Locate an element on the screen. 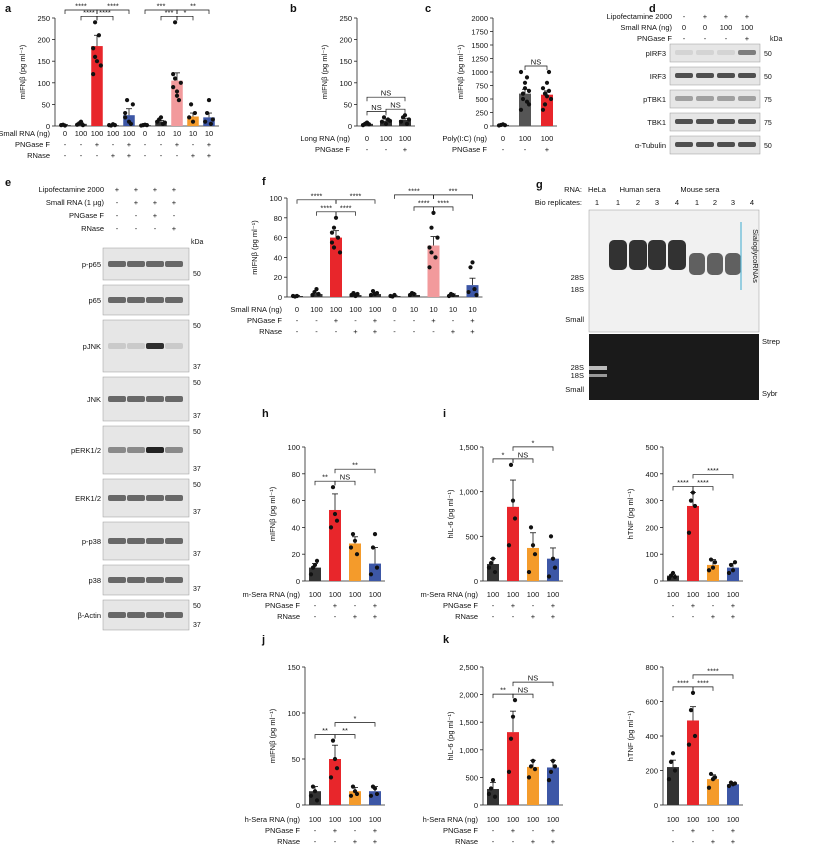  y-tick-label: 0 is located at coordinates (656, 581).